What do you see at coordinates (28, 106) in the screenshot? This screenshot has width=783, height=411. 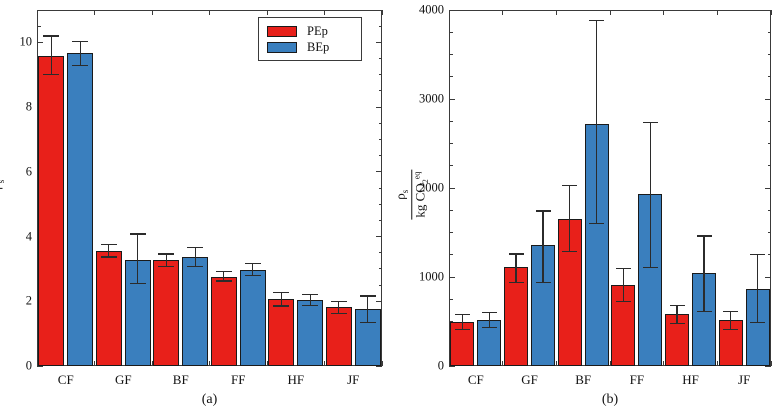 I see `y-axis-tick-label: 8` at bounding box center [28, 106].